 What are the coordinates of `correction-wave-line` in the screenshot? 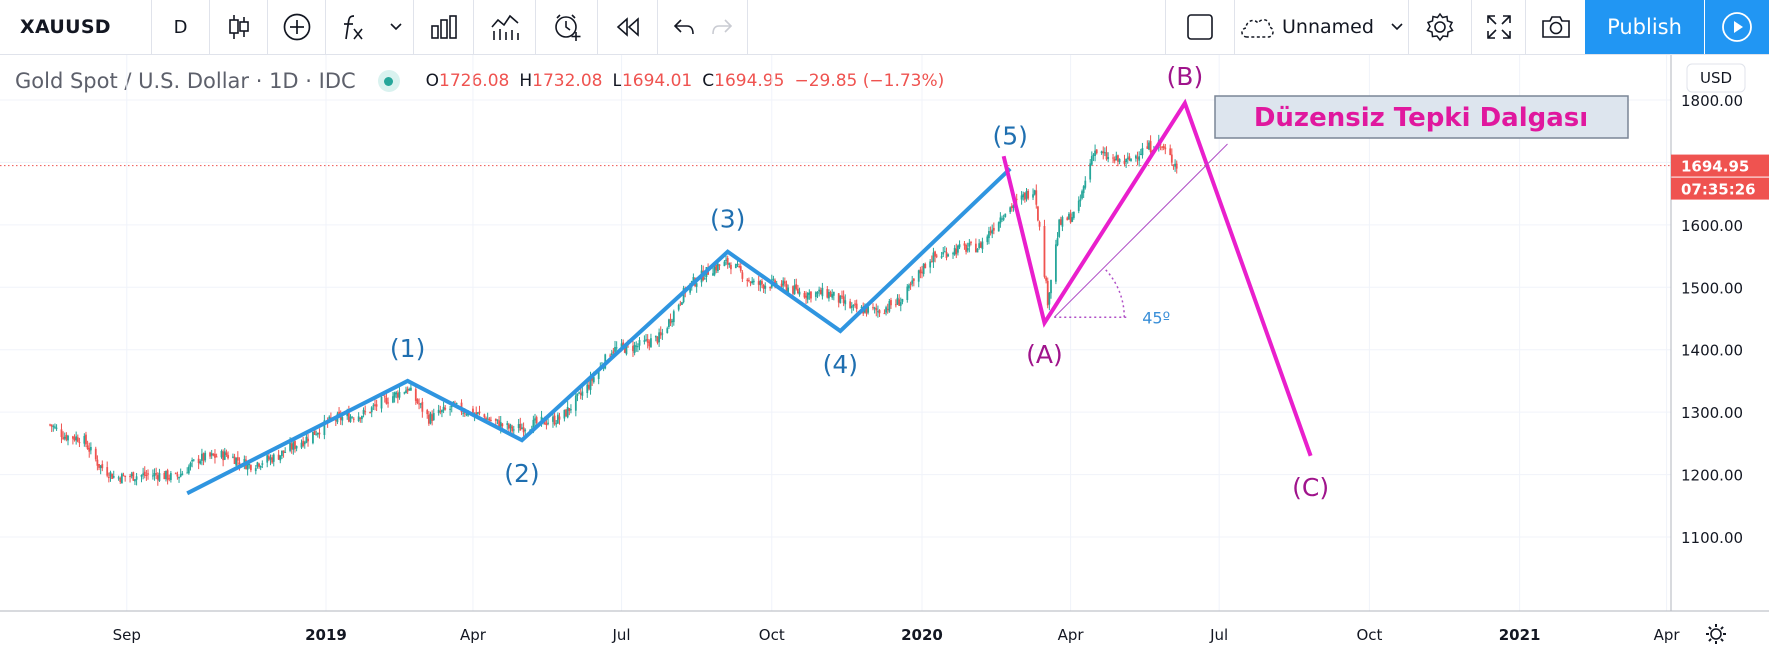 It's located at (1157, 277).